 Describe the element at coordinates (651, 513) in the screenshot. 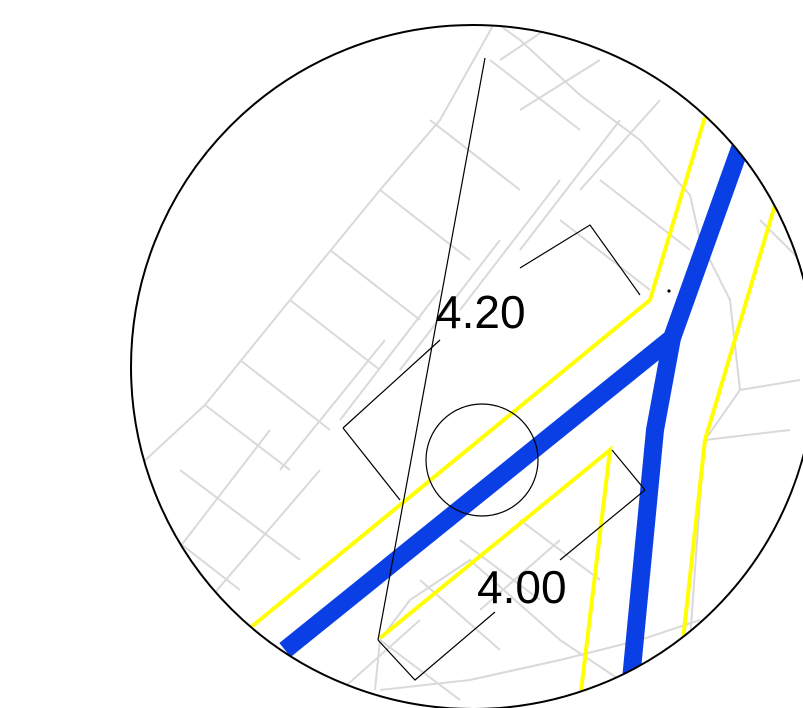

I see `blue-pipe-lower` at that location.